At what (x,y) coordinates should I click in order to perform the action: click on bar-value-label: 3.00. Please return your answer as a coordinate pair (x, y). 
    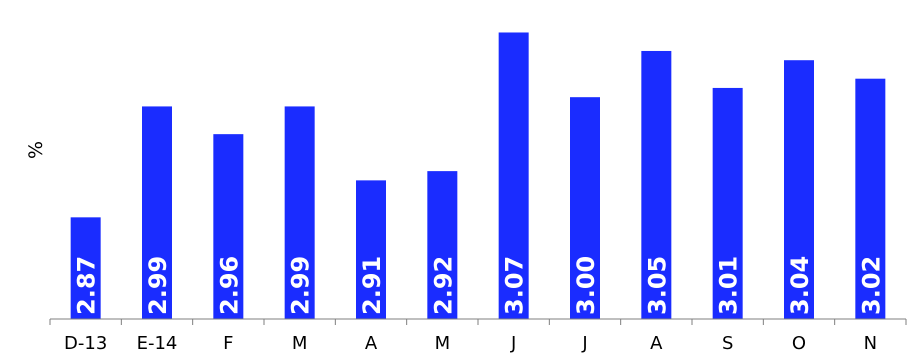
    Looking at the image, I should click on (586, 285).